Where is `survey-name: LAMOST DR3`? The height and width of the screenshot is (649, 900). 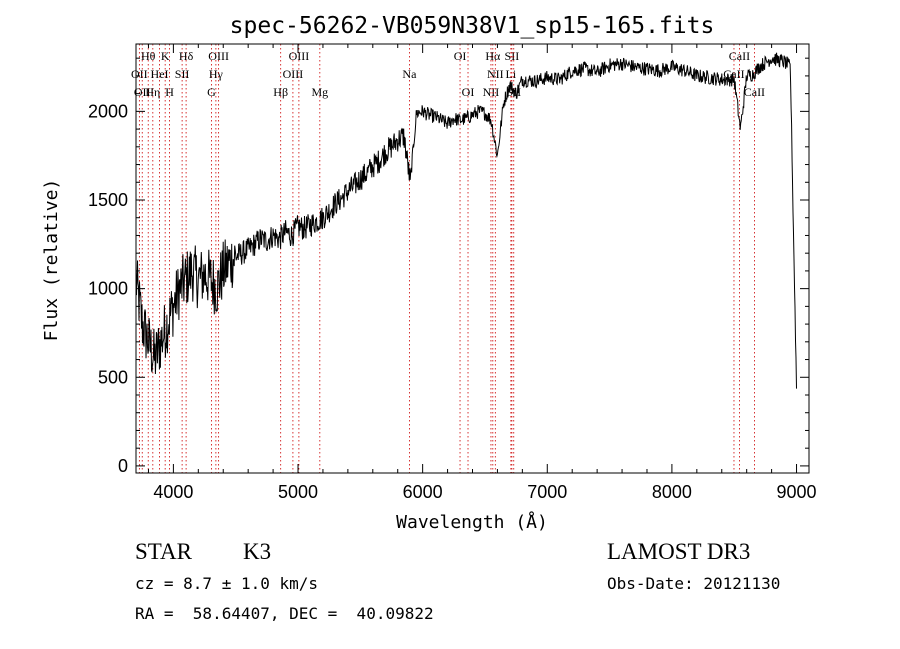
survey-name: LAMOST DR3 is located at coordinates (679, 551).